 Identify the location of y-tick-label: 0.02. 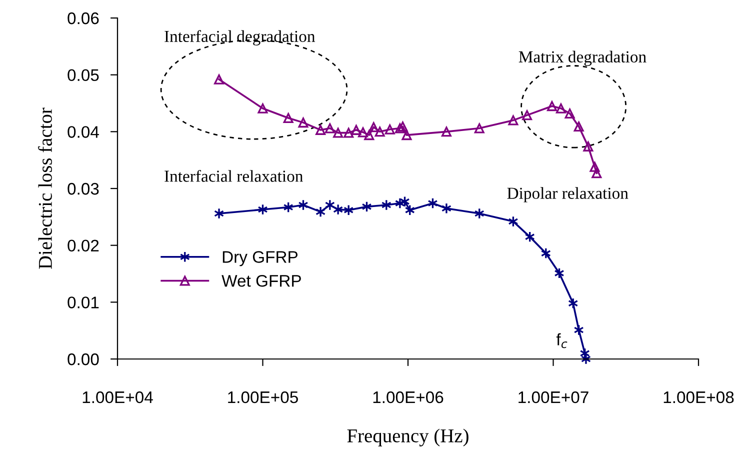
(83, 246).